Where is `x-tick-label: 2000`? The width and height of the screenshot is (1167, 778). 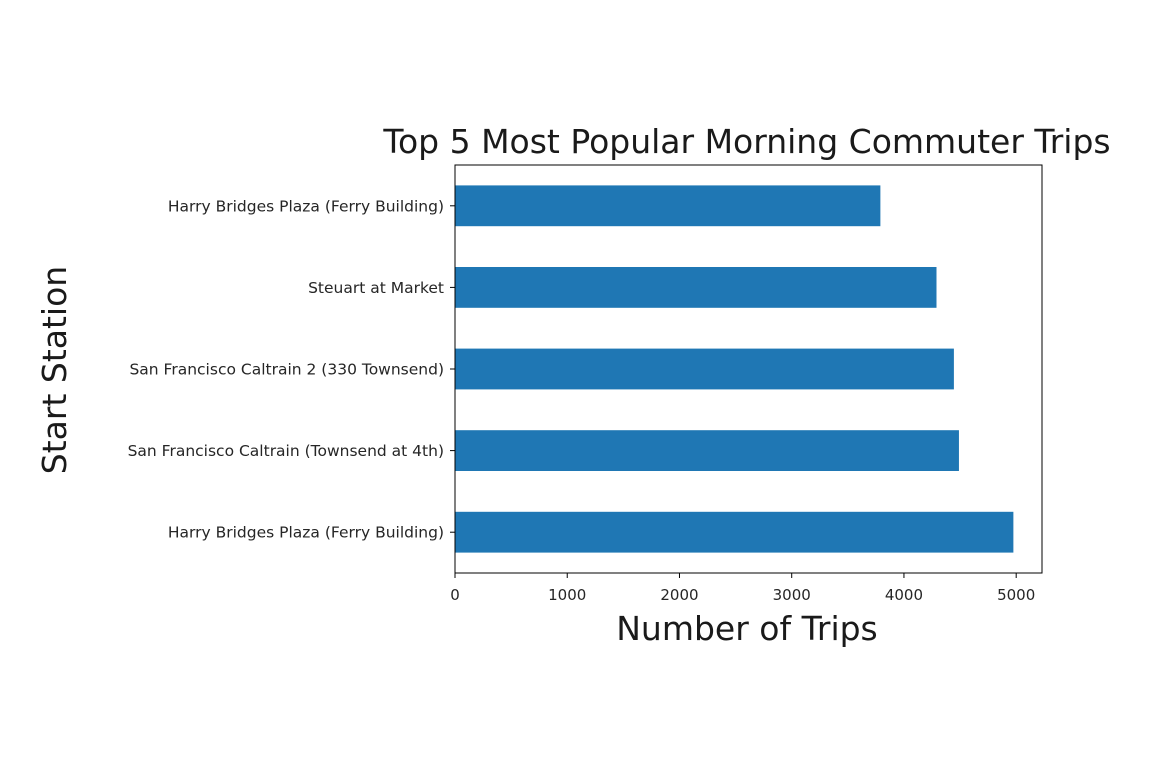 x-tick-label: 2000 is located at coordinates (679, 595).